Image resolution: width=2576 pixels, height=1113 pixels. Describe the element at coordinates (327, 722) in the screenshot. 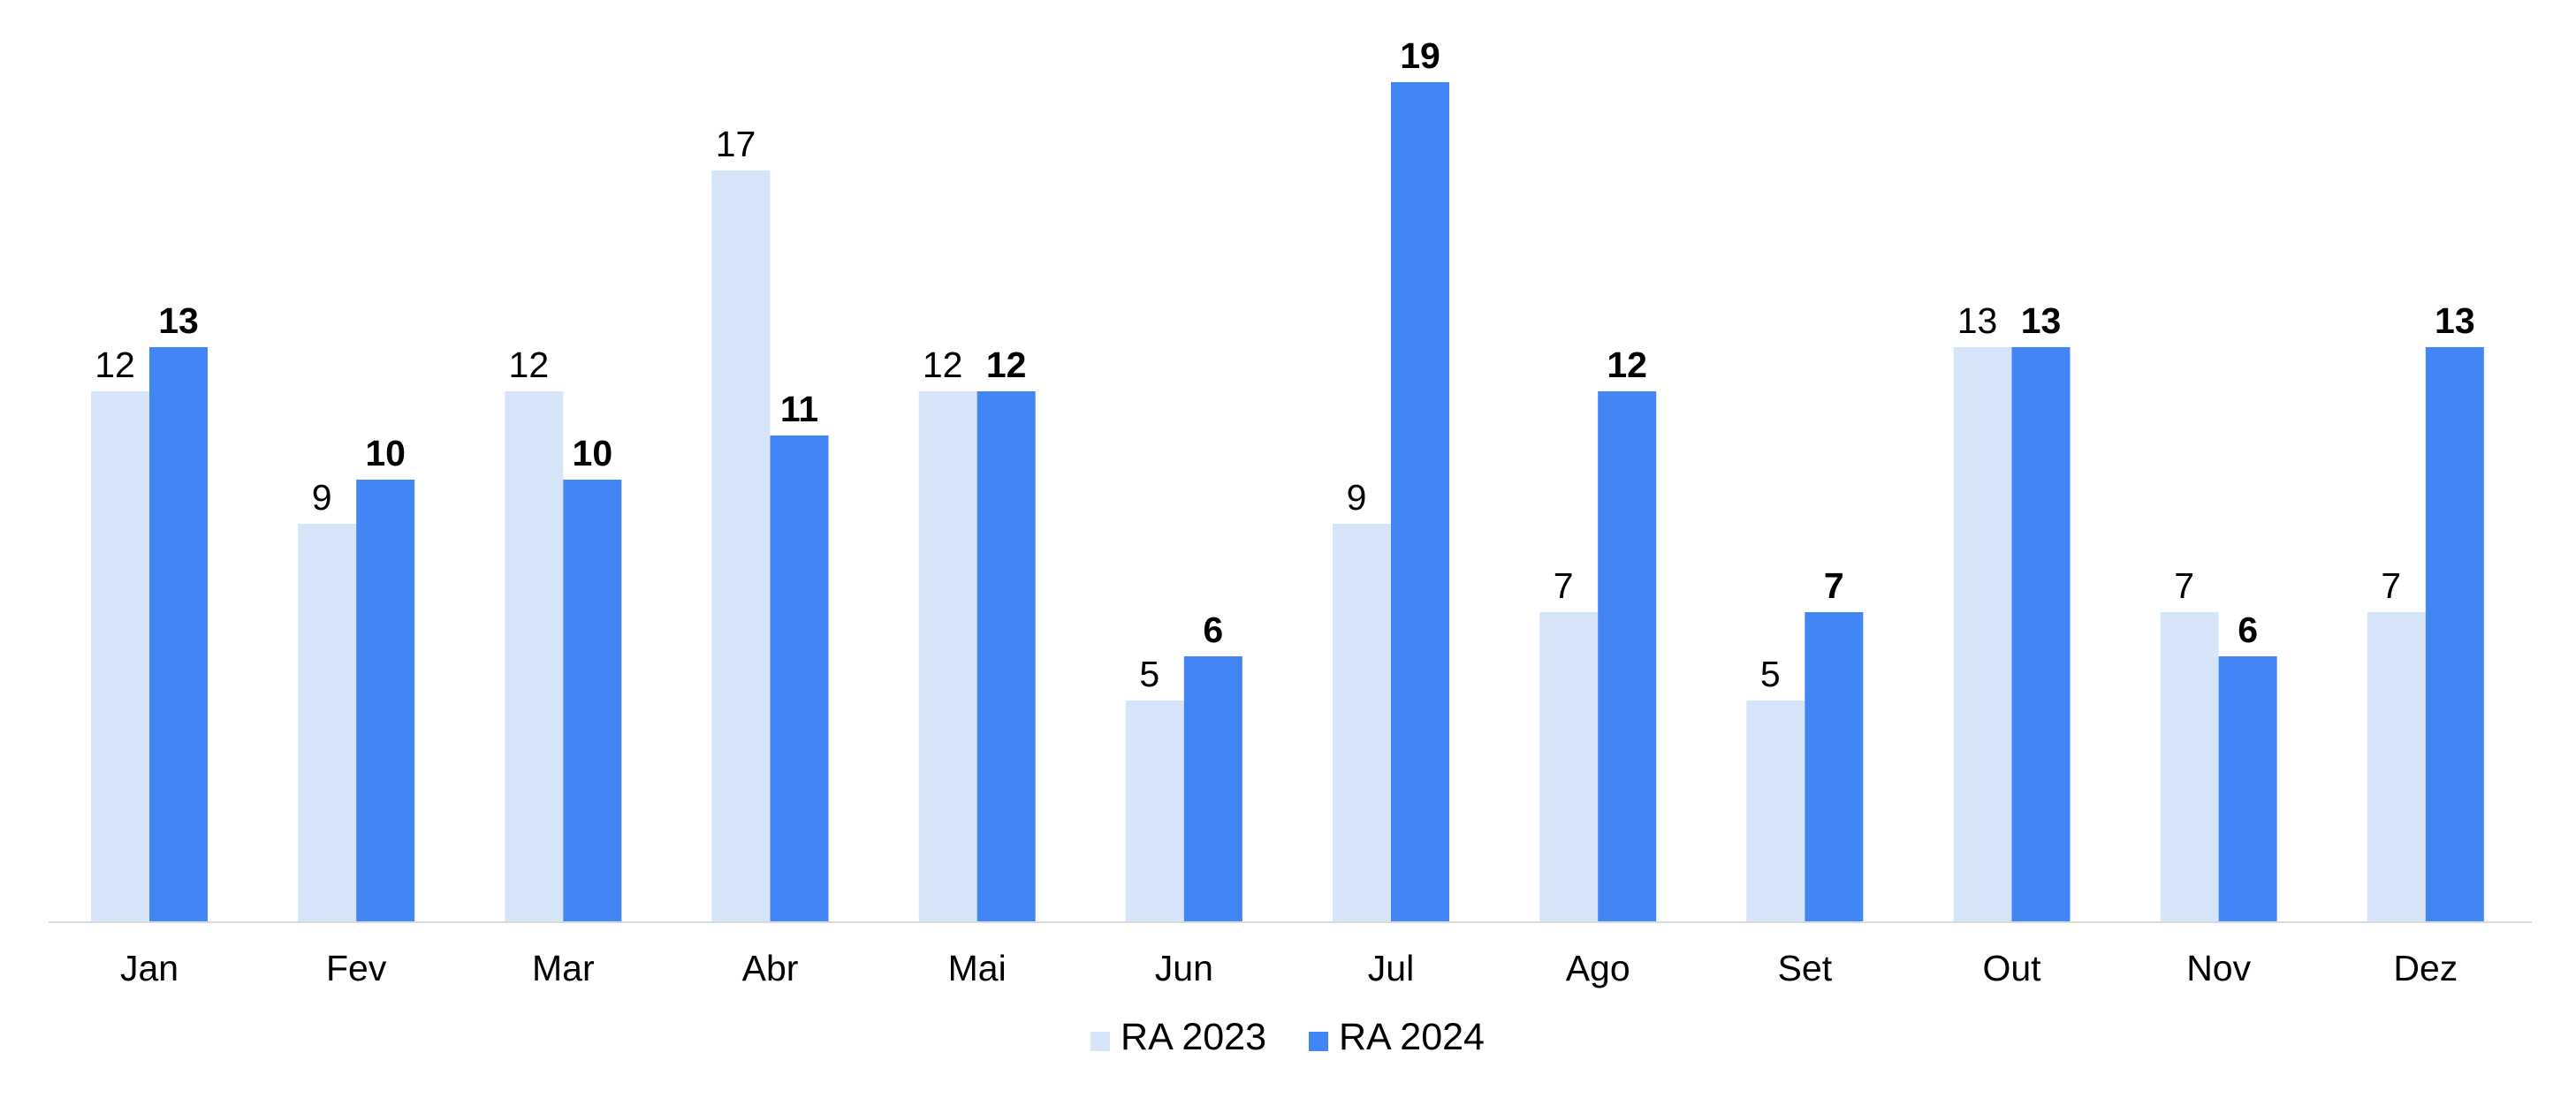

I see `bar-ra-2023-fev` at that location.